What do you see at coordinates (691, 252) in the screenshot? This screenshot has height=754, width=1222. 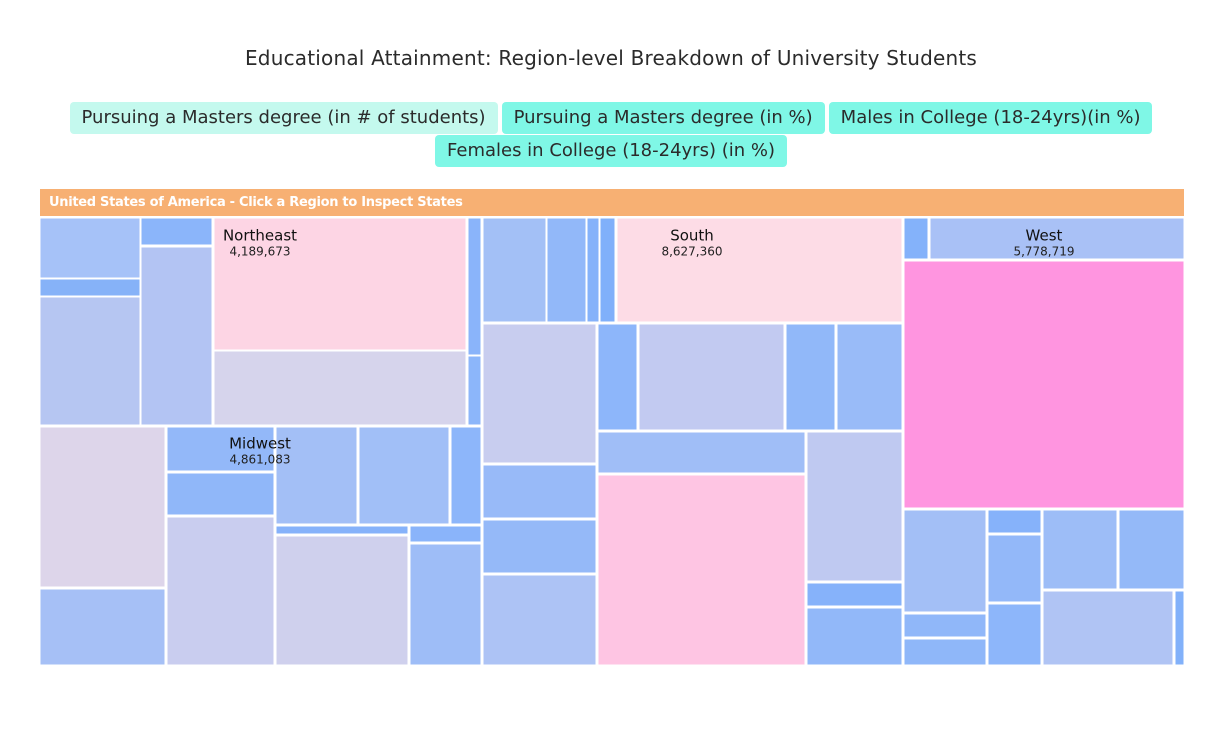 I see `region-value-south: 8,627,360` at bounding box center [691, 252].